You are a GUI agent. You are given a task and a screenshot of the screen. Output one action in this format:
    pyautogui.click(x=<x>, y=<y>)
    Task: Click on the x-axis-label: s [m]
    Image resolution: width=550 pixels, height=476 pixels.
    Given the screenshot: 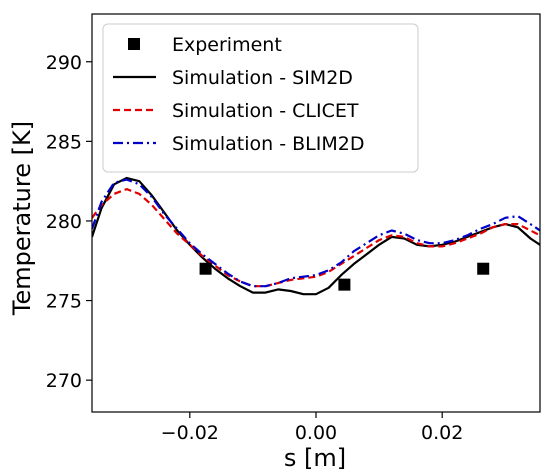 What is the action you would take?
    pyautogui.click(x=315, y=458)
    